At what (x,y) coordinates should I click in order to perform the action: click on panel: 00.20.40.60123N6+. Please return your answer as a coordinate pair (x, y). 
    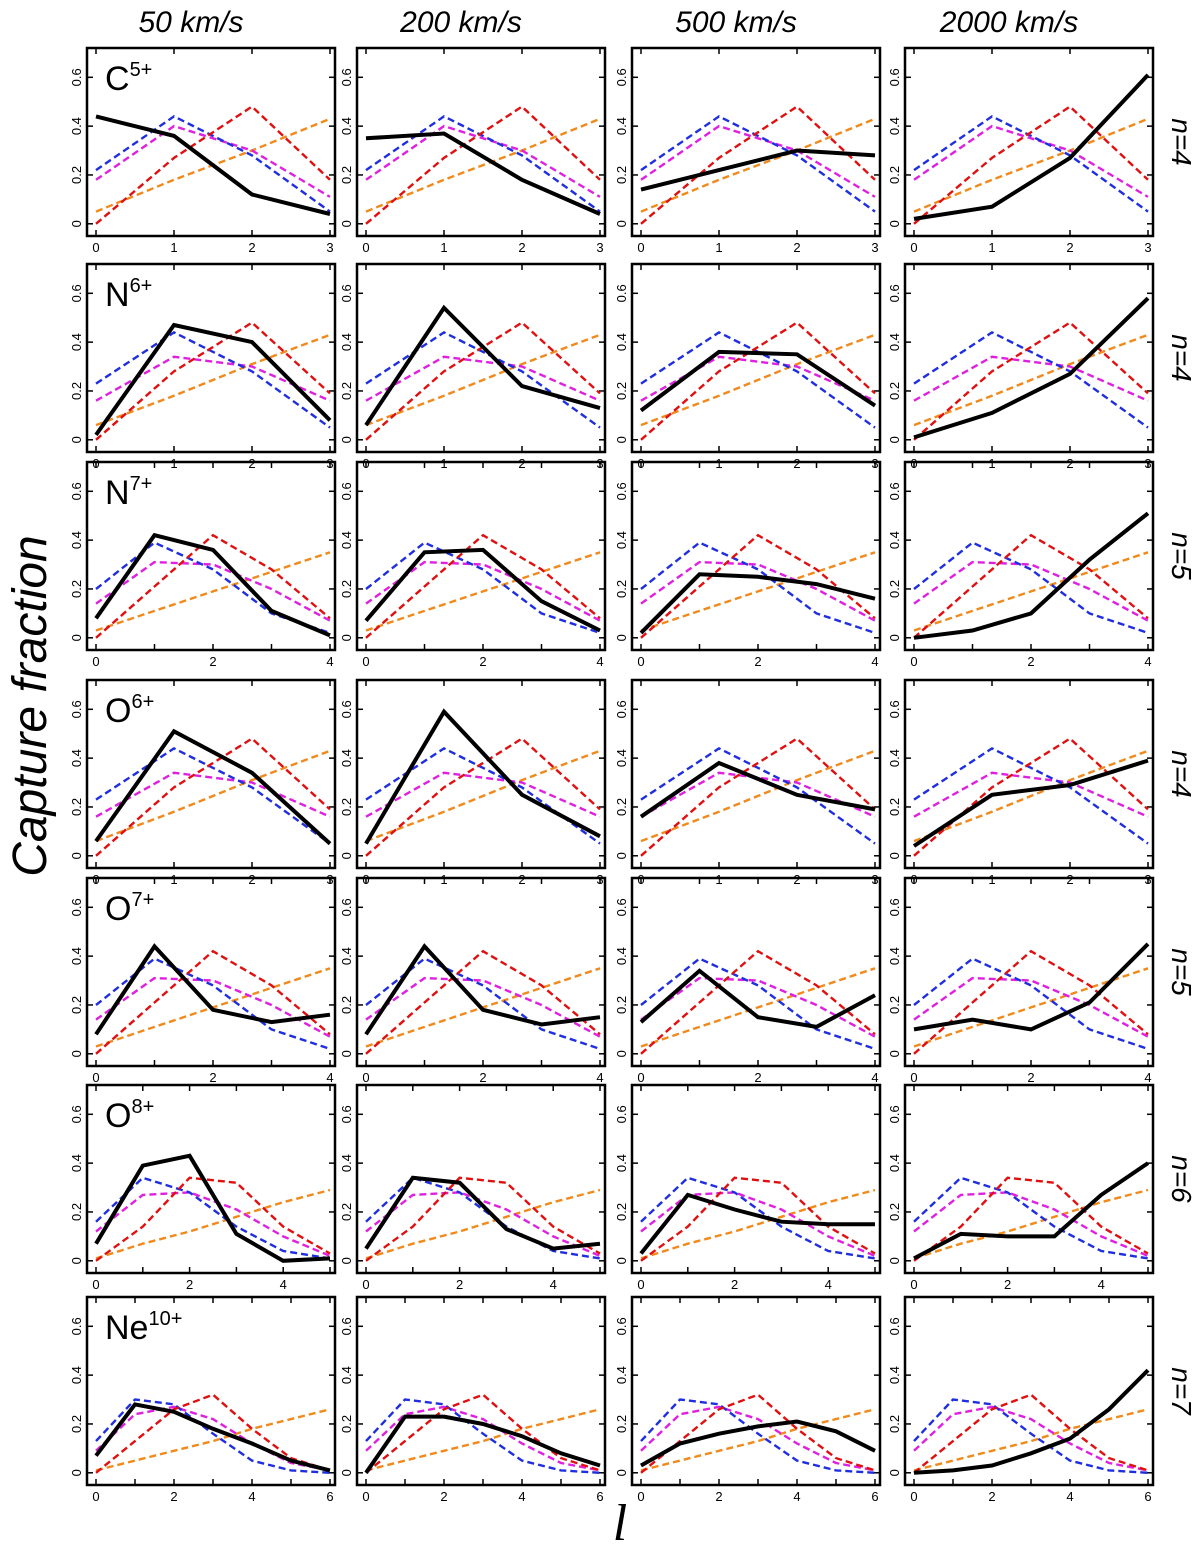
    Looking at the image, I should click on (203, 366).